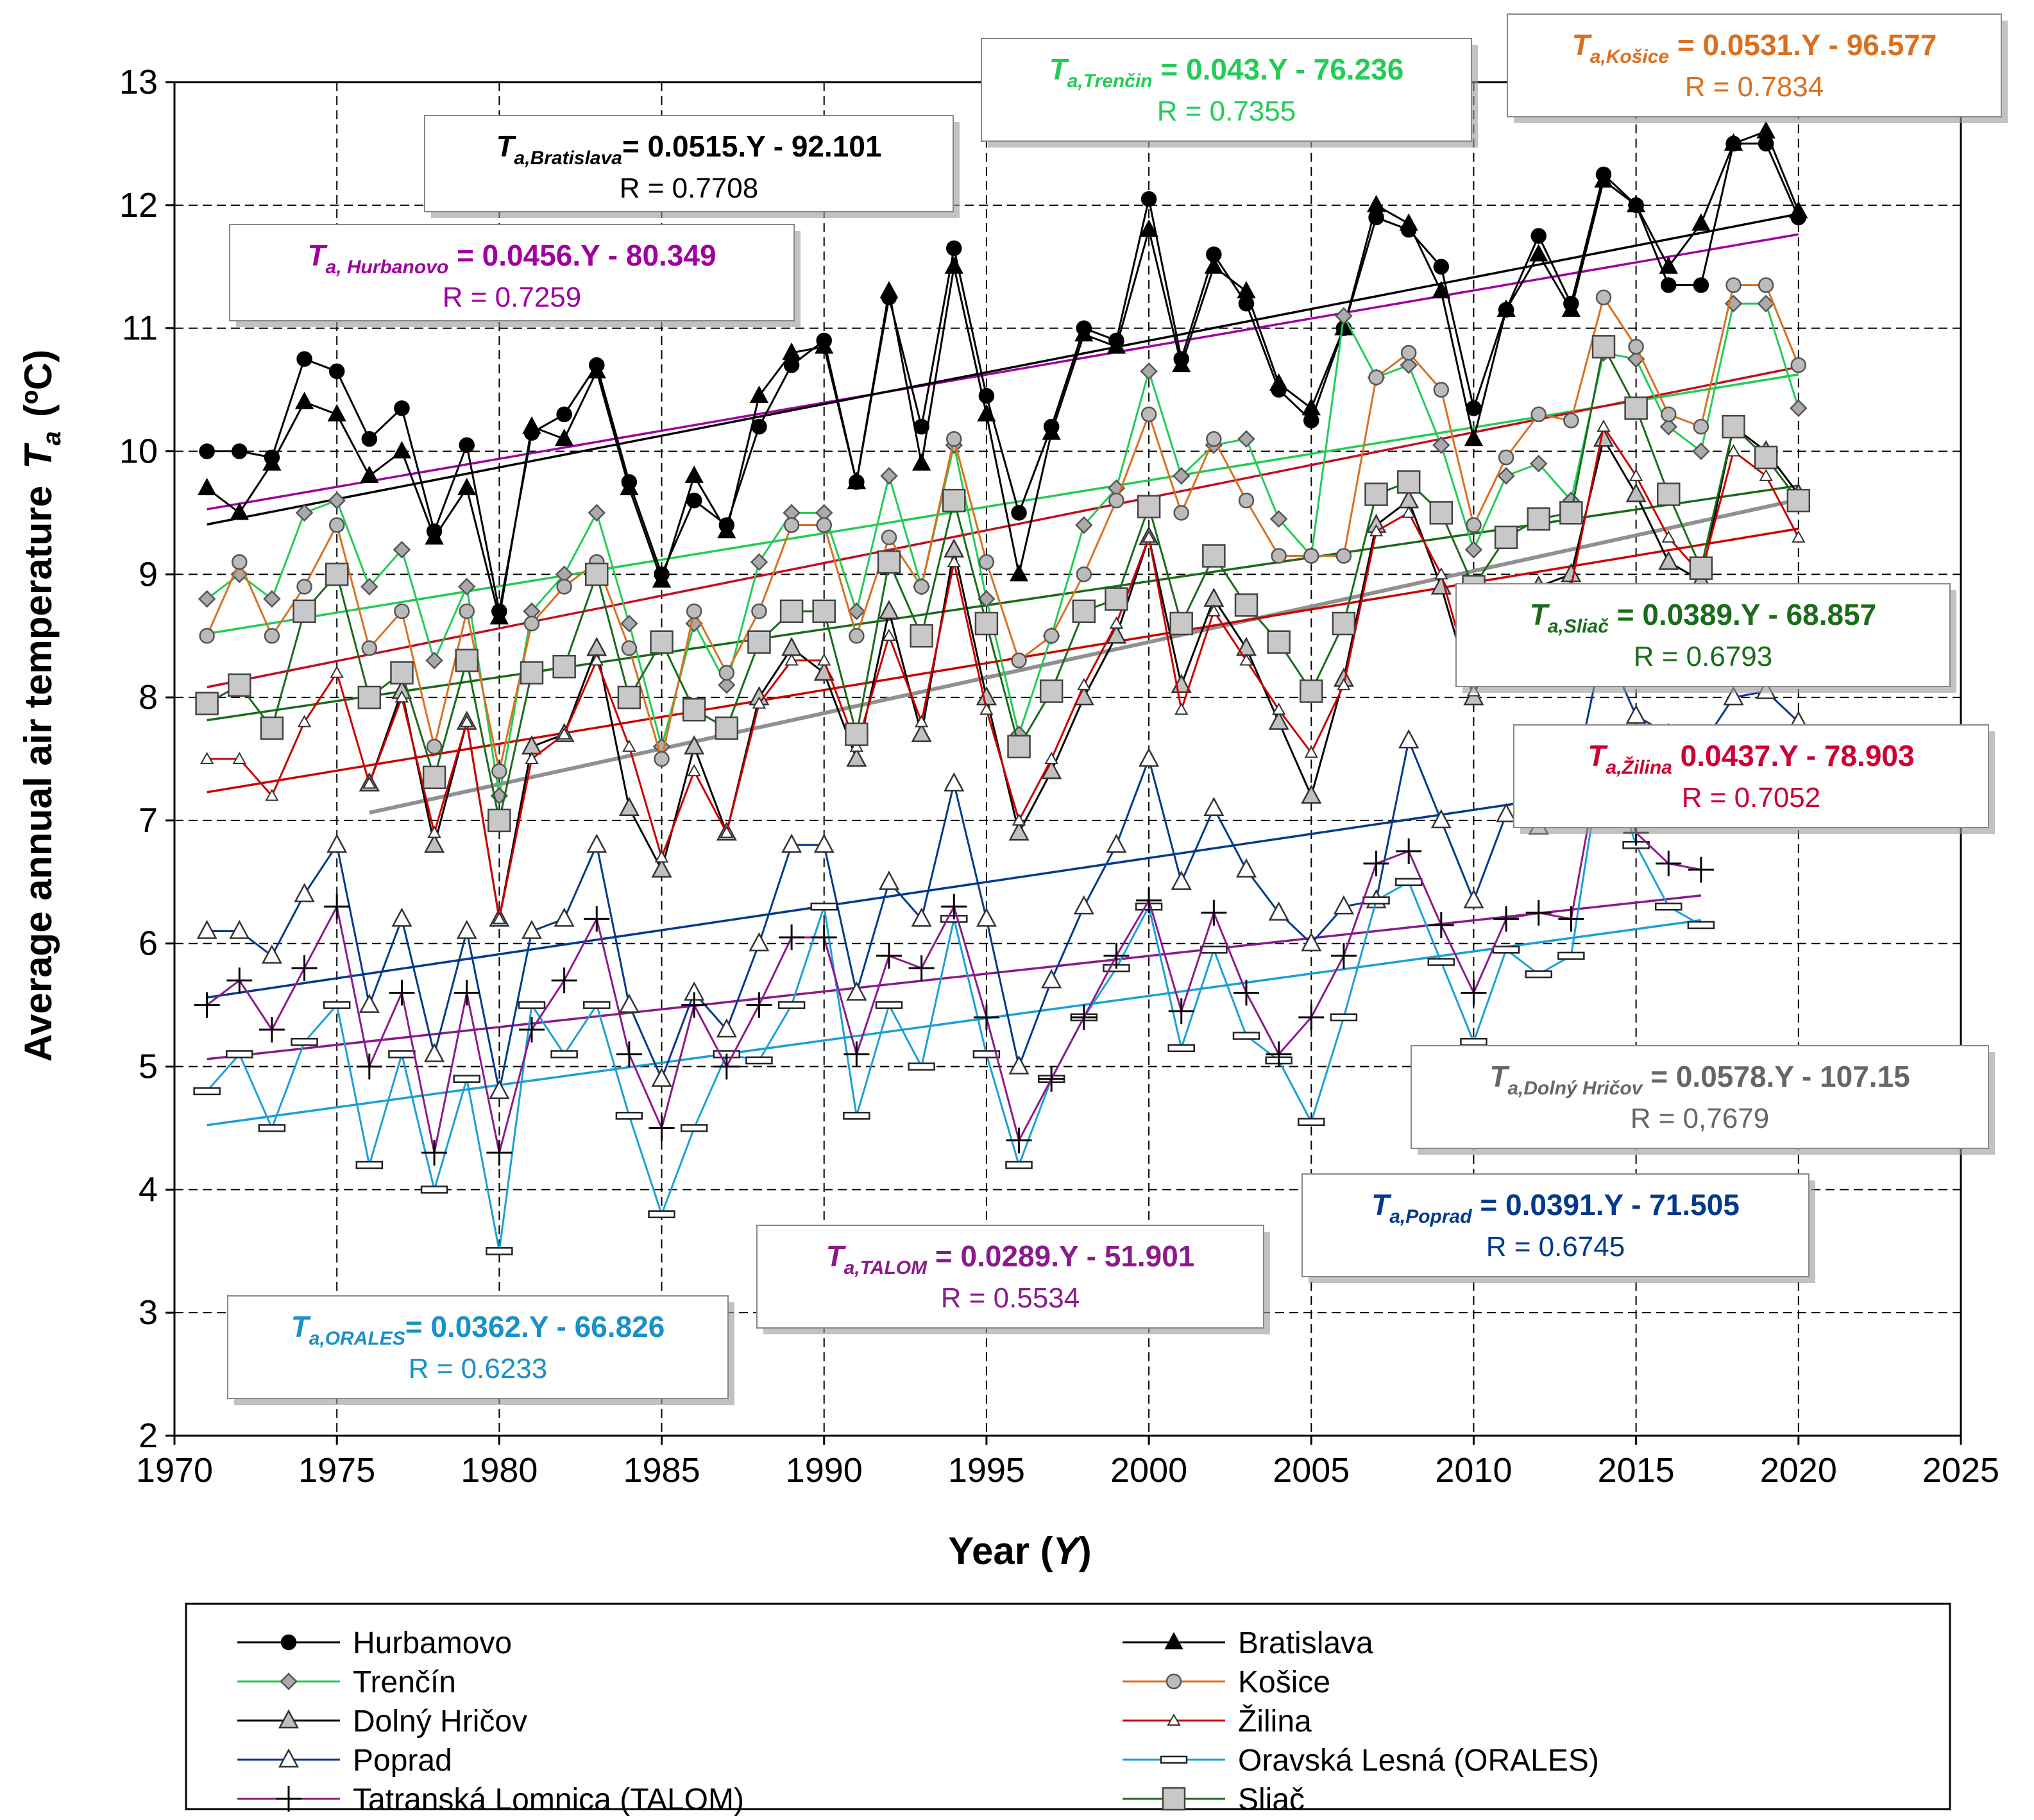 This screenshot has height=1820, width=2034. Describe the element at coordinates (1068, 1707) in the screenshot. I see `legend-frame` at that location.